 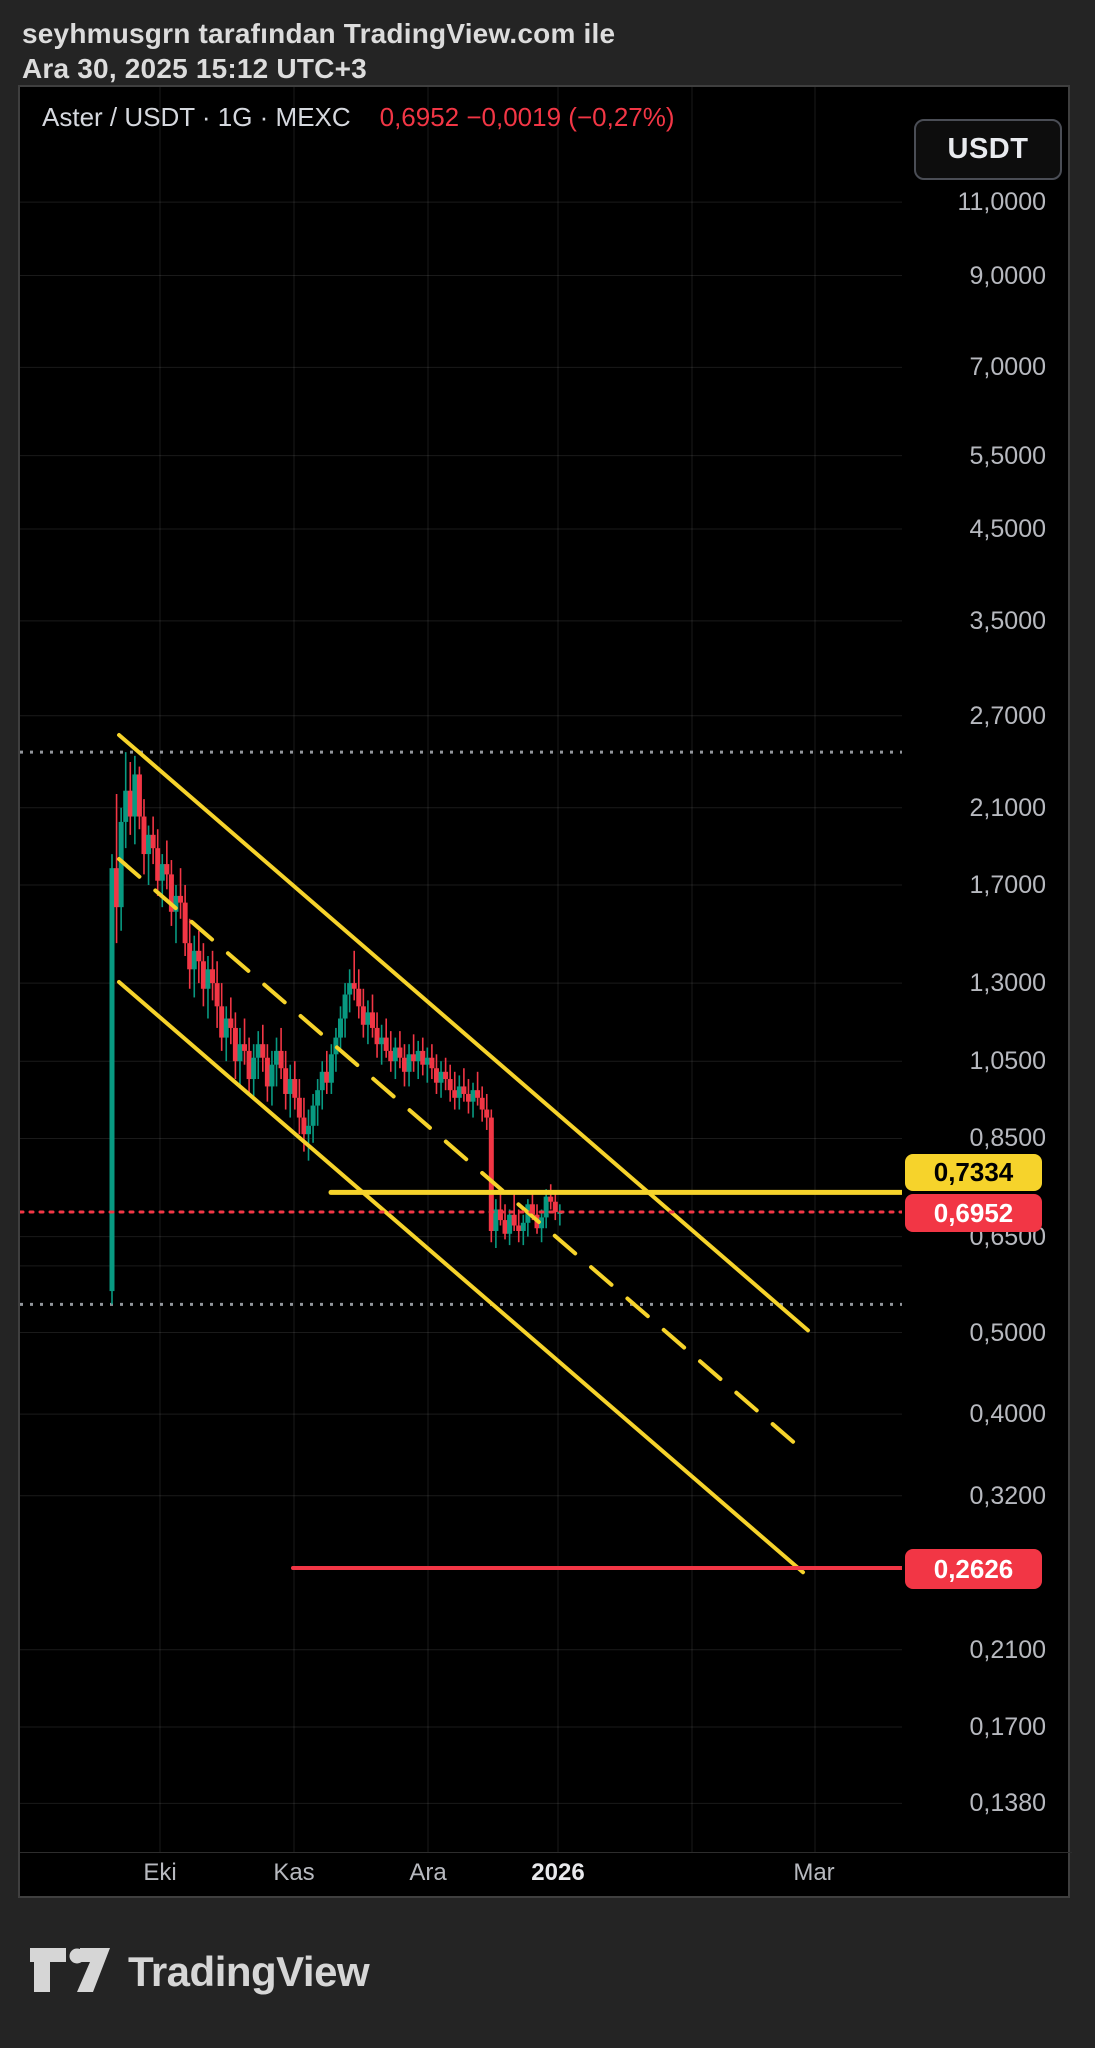 What do you see at coordinates (814, 1872) in the screenshot?
I see `time-tick-label: Mar` at bounding box center [814, 1872].